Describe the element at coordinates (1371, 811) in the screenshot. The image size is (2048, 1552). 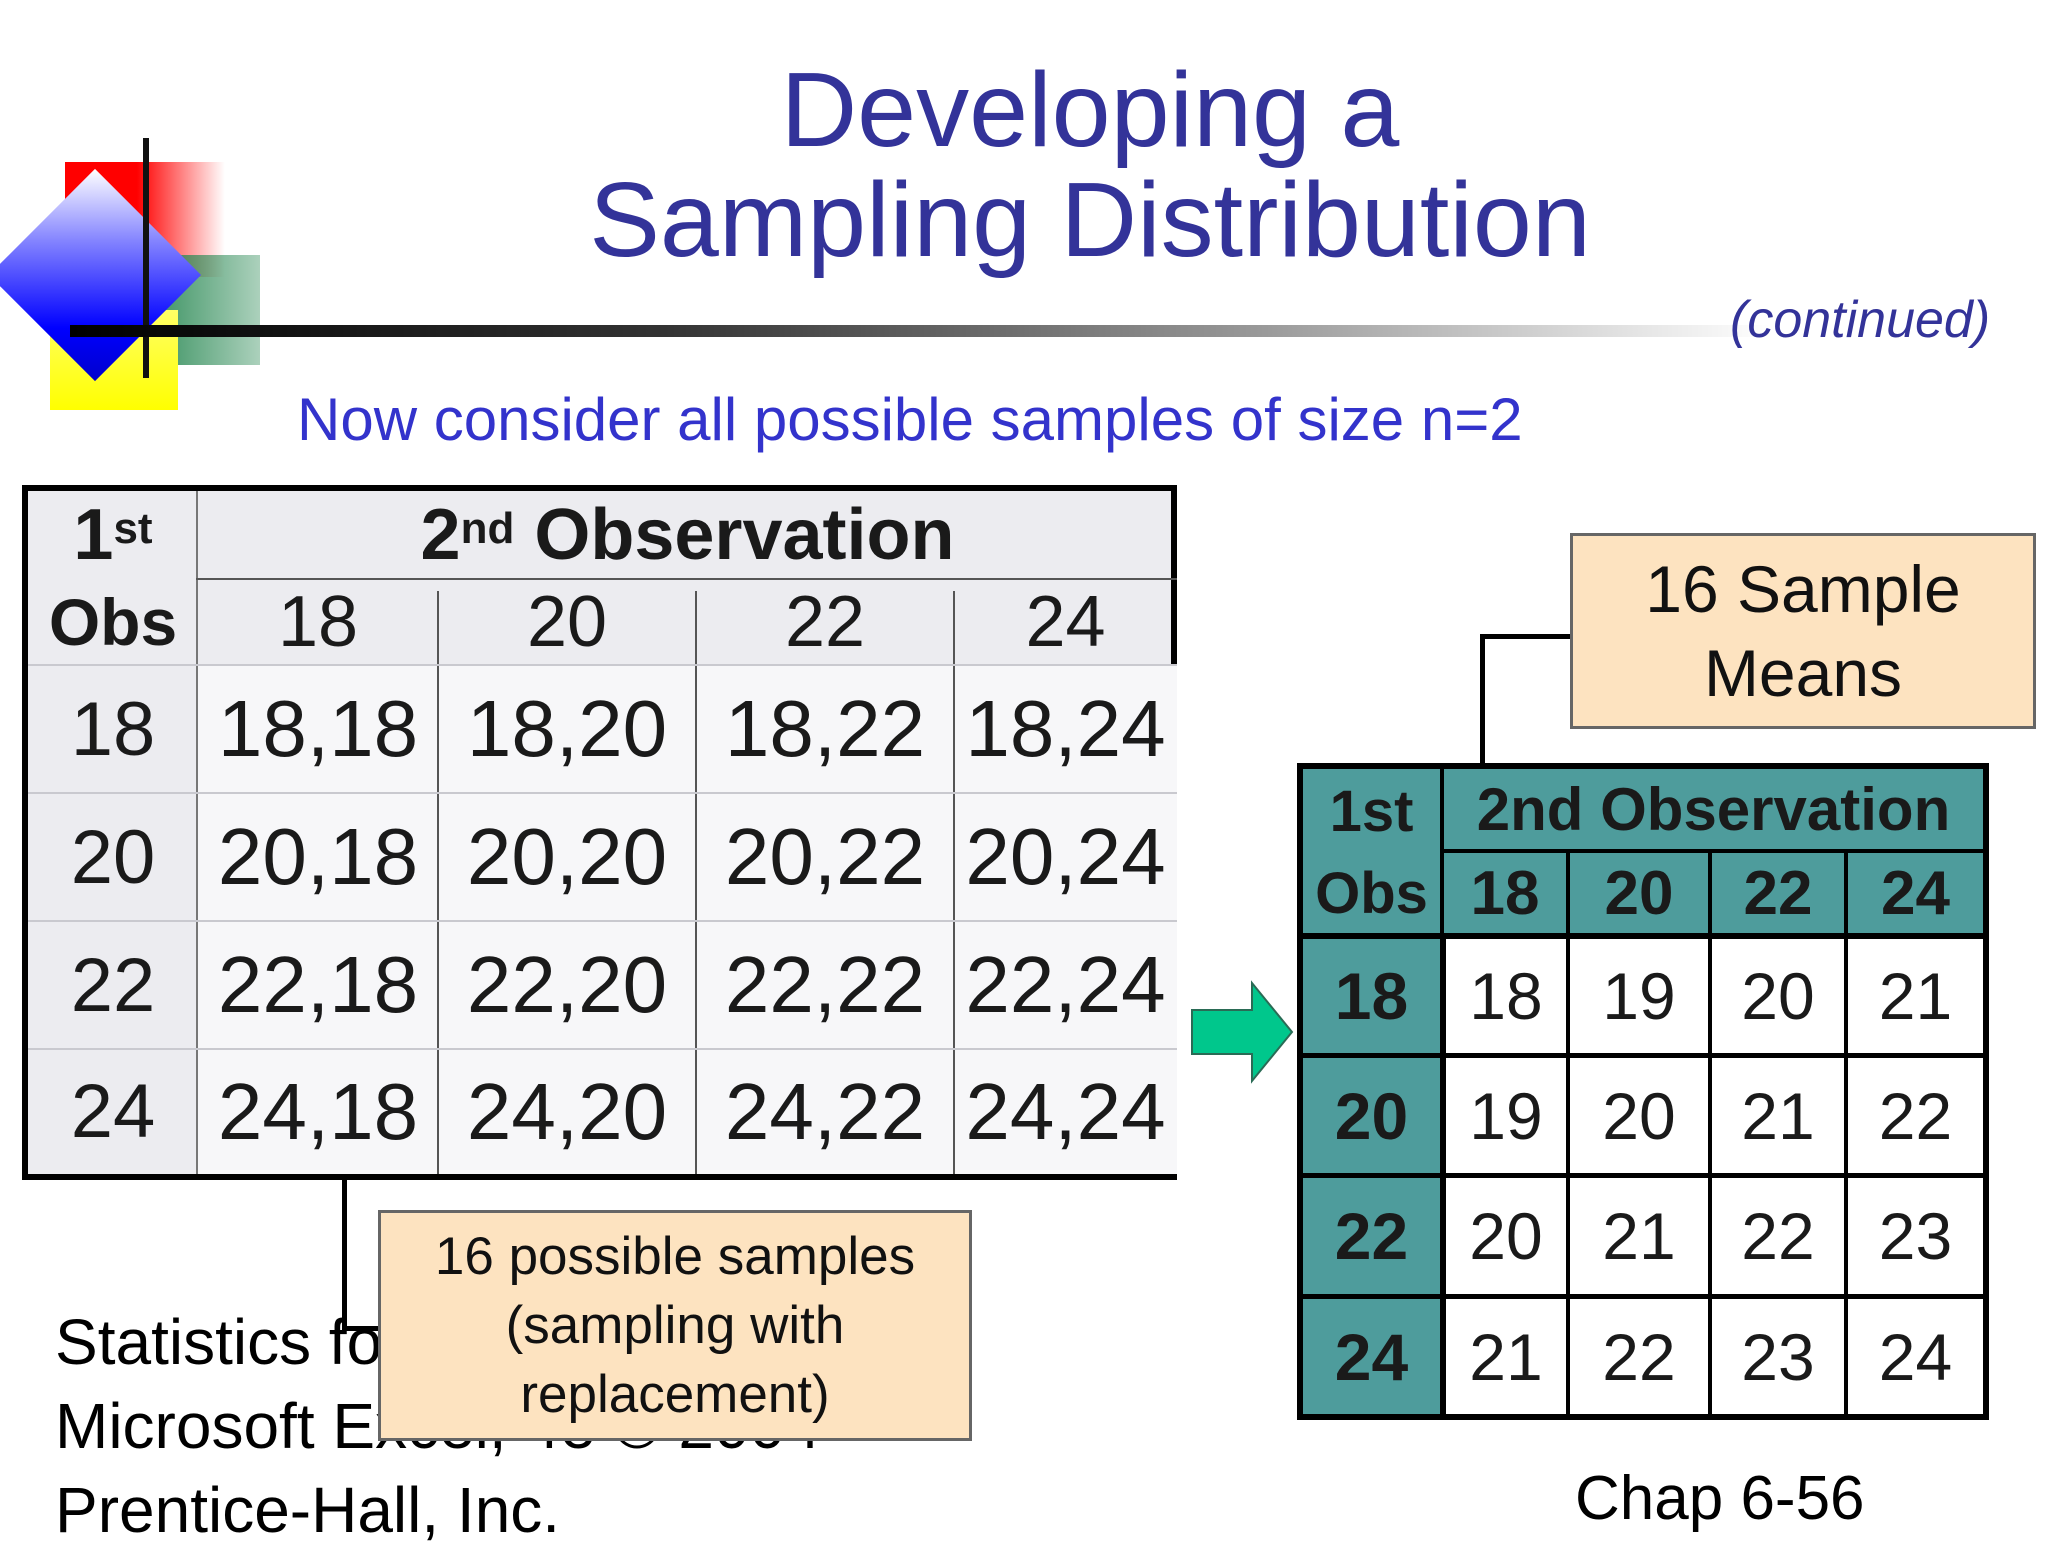
I see `first-obs-header: 1st` at that location.